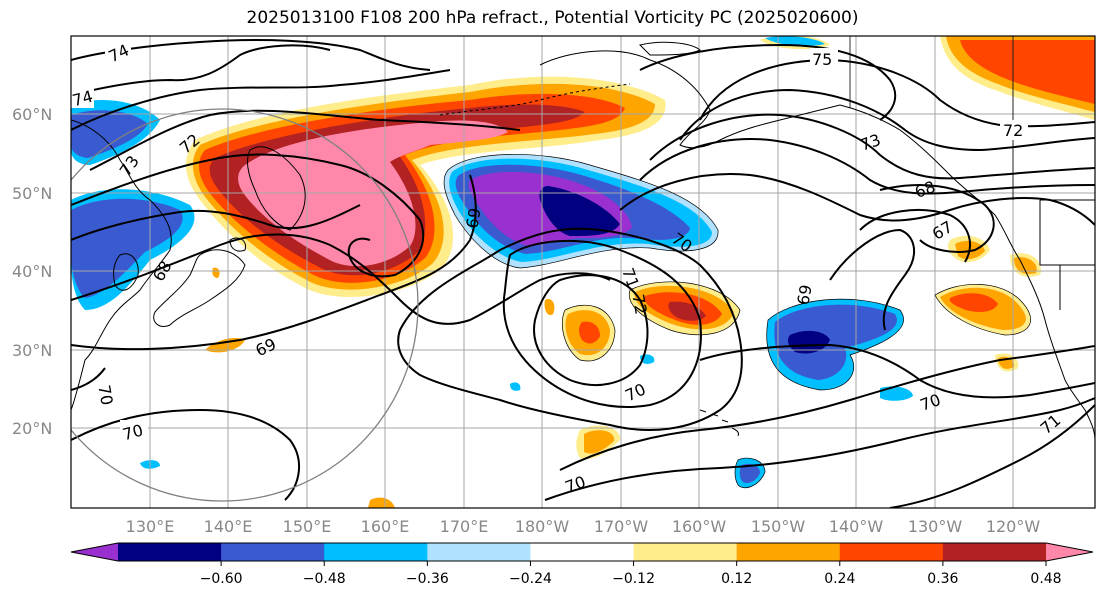 The height and width of the screenshot is (601, 1105). Describe the element at coordinates (1013, 526) in the screenshot. I see `lon-label: 120°W` at that location.